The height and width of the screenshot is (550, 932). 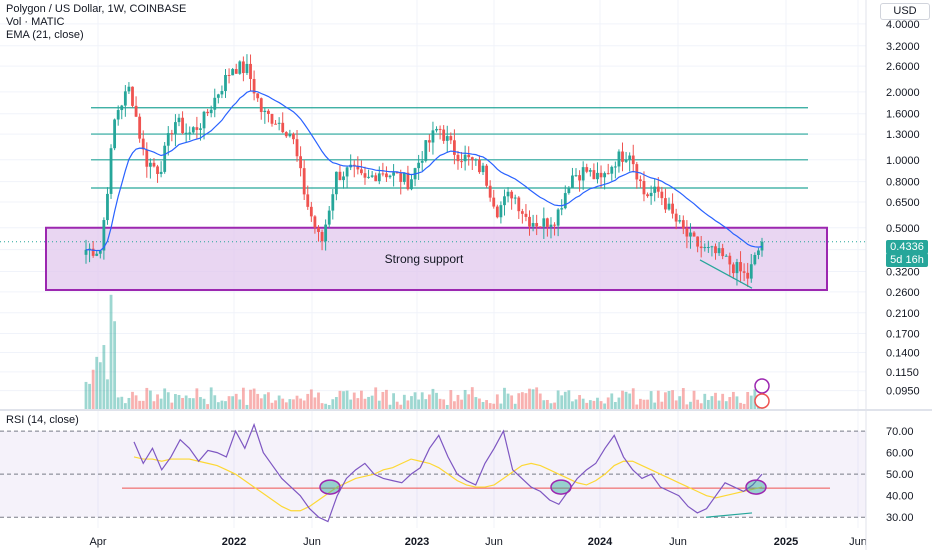 I want to click on rsi-divergence-line, so click(x=729, y=515).